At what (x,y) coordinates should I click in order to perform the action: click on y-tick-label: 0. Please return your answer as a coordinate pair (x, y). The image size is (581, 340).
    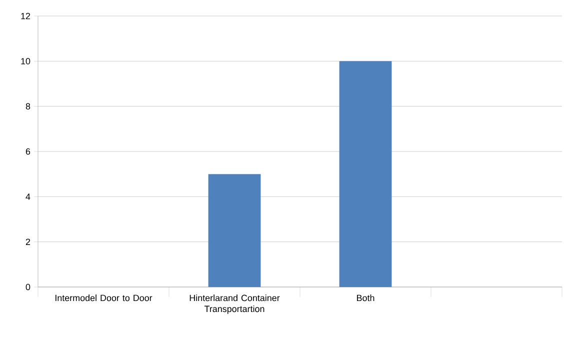
    Looking at the image, I should click on (28, 287).